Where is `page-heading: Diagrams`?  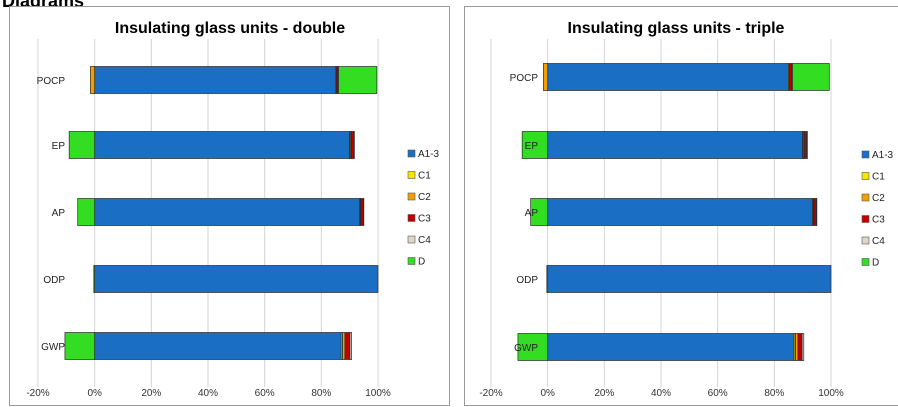
page-heading: Diagrams is located at coordinates (43, 6).